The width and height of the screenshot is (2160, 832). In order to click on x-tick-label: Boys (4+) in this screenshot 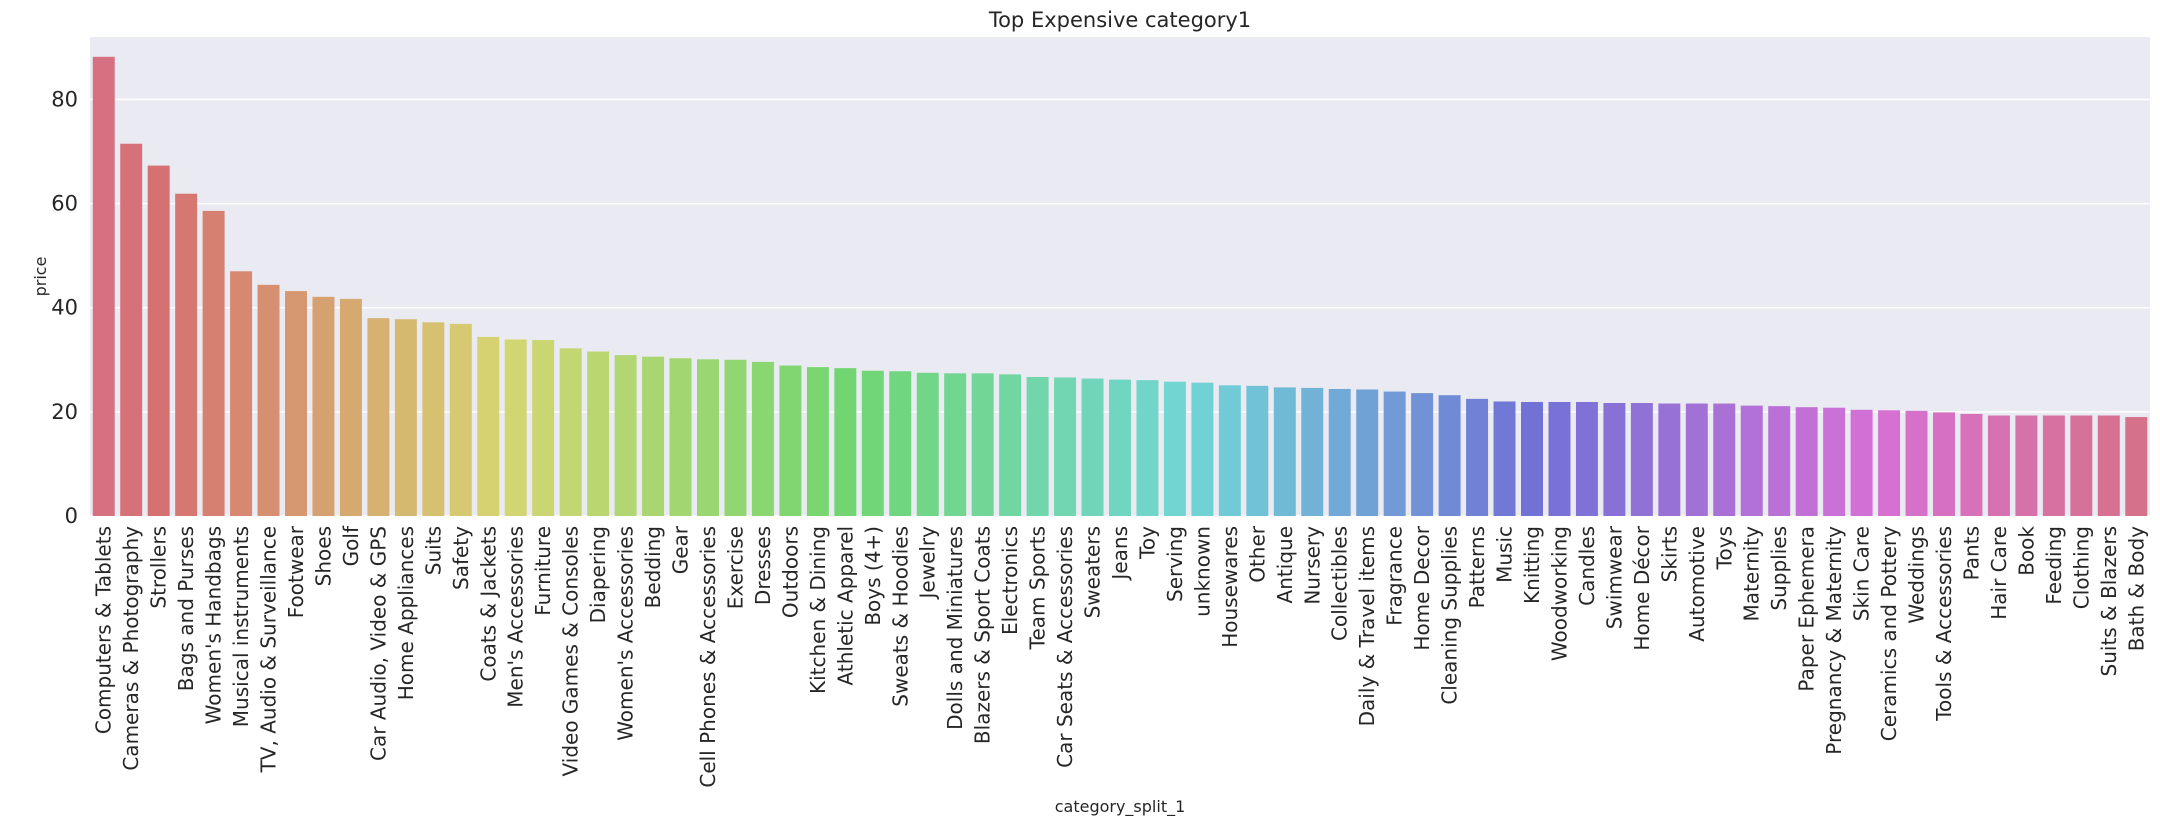, I will do `click(873, 576)`.